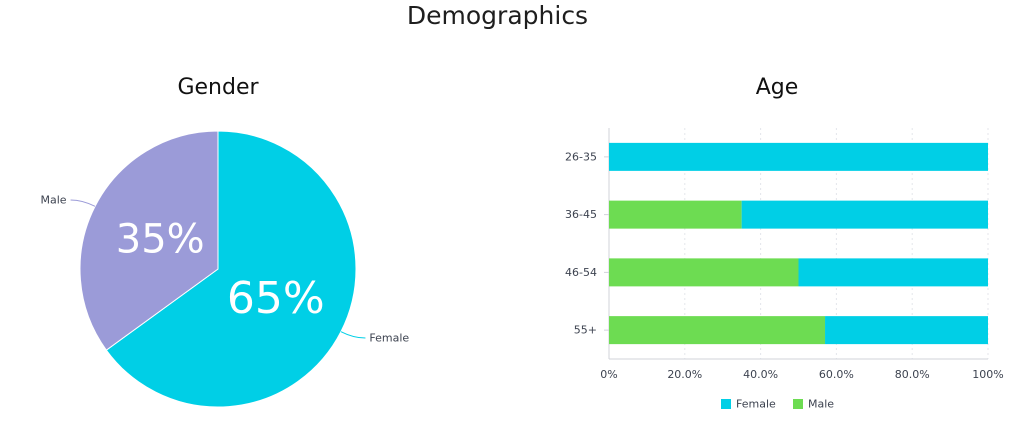 The image size is (1024, 433). I want to click on bar-male-55+, so click(717, 330).